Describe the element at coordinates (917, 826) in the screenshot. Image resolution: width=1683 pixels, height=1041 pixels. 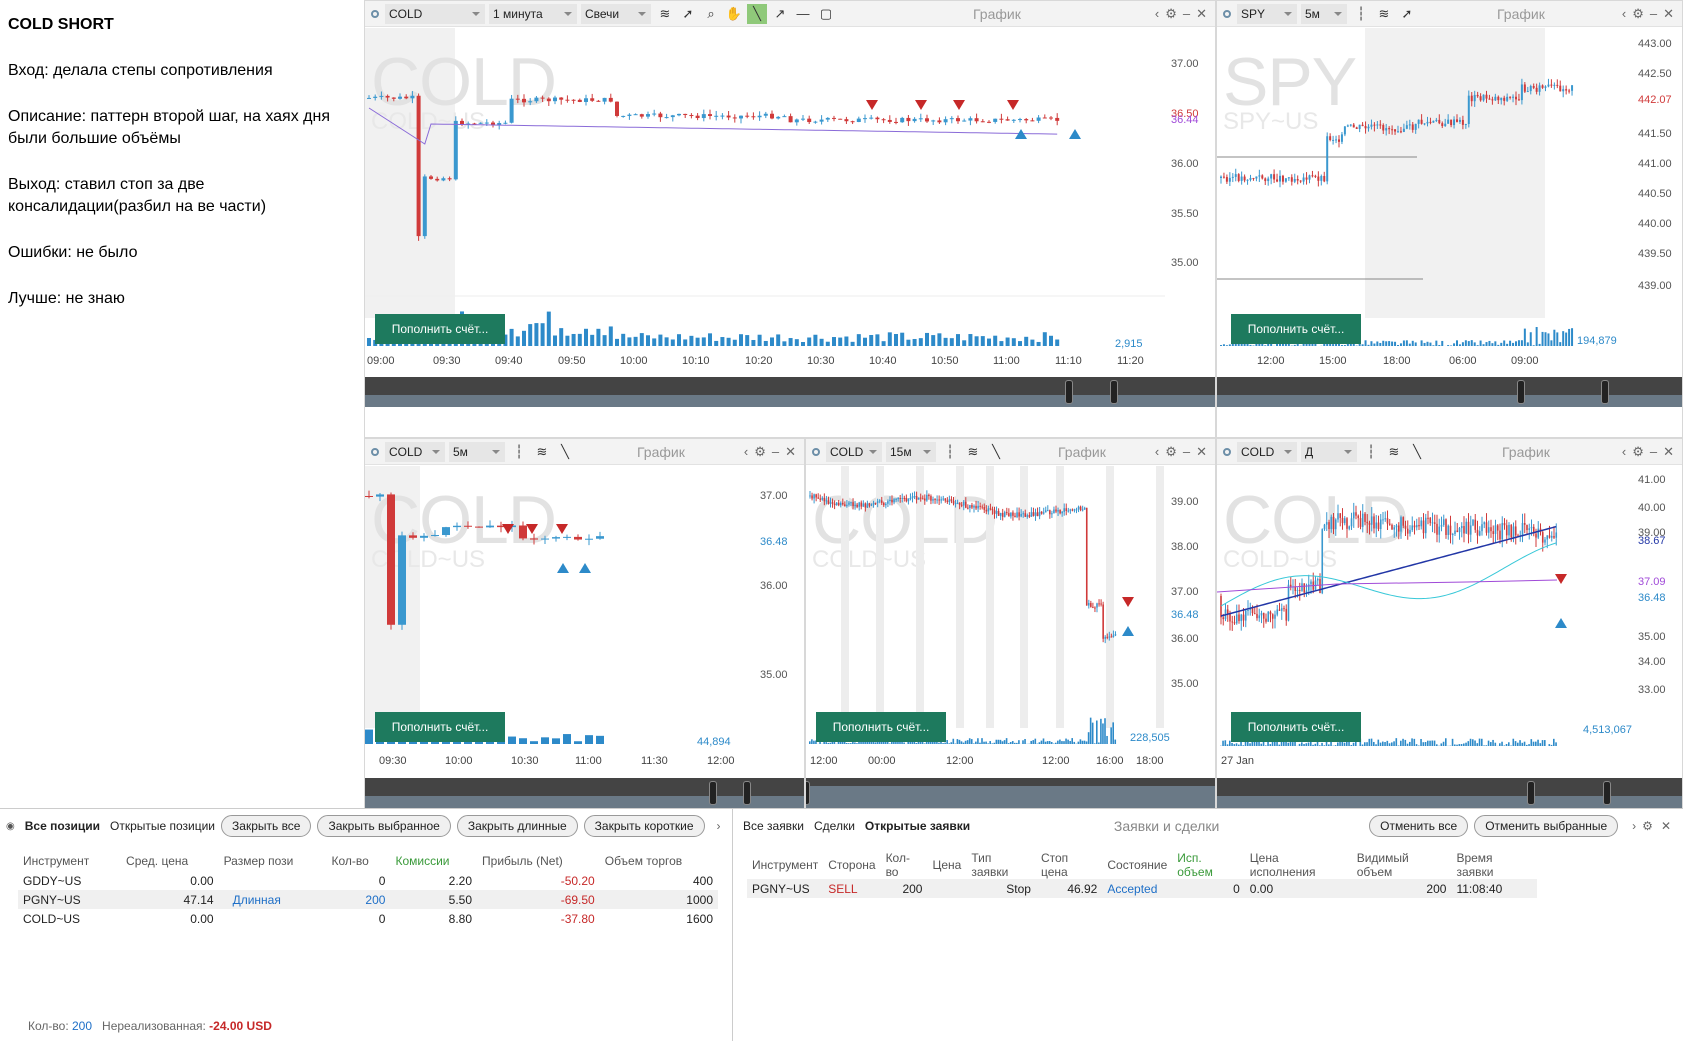
I see `tab-open-orders: Открытые заявки` at that location.